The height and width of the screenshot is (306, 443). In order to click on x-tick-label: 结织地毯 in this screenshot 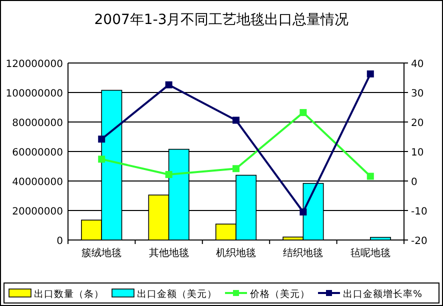, I will do `click(303, 253)`.